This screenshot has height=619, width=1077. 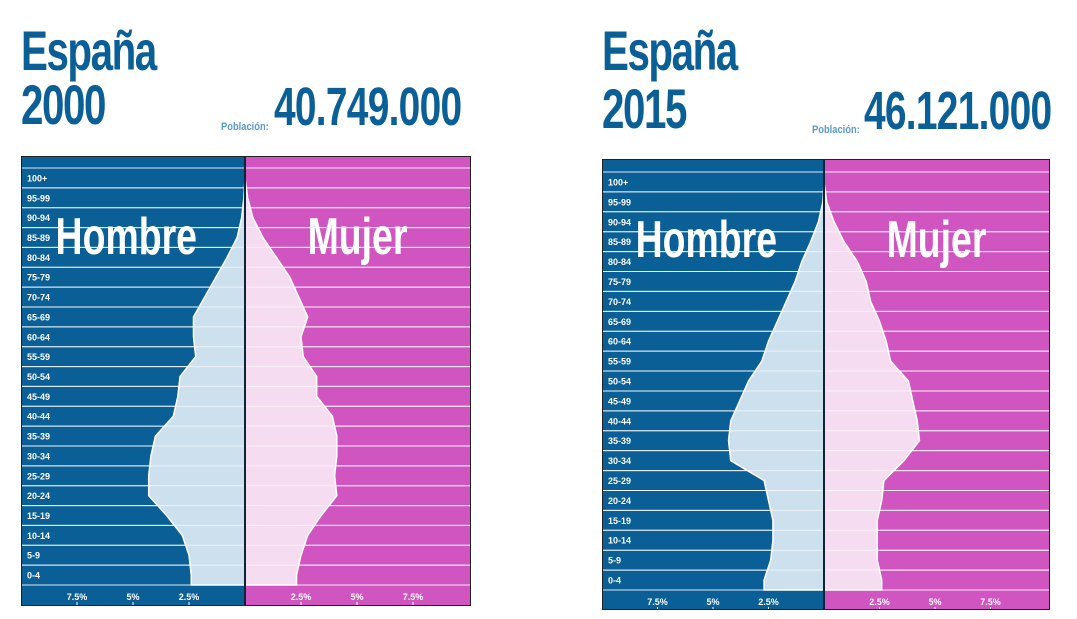 I want to click on chart-title-year: 2000, so click(x=63, y=104).